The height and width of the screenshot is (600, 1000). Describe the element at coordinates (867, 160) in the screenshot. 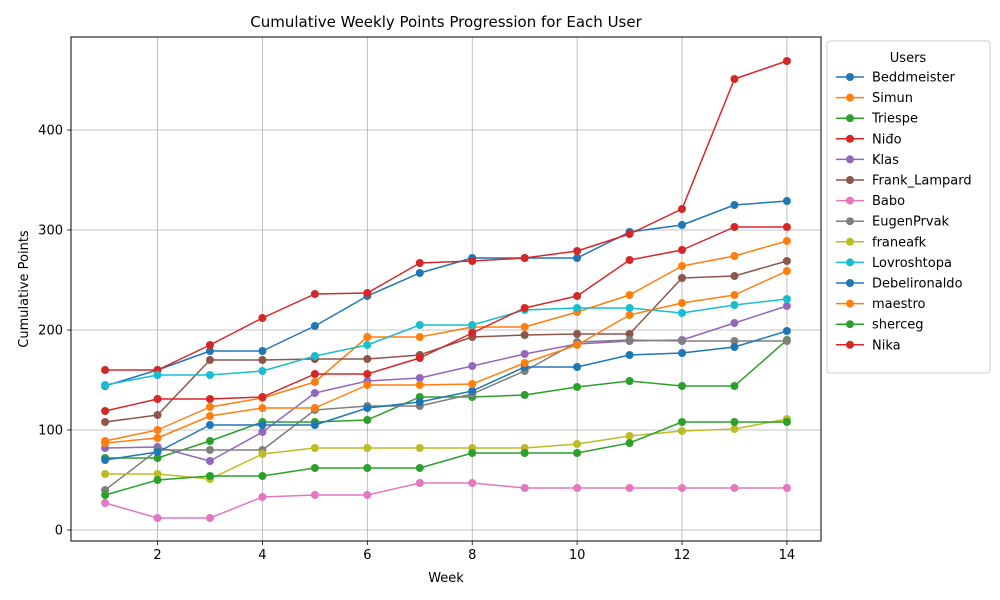

I see `legend-entry: Klas` at that location.